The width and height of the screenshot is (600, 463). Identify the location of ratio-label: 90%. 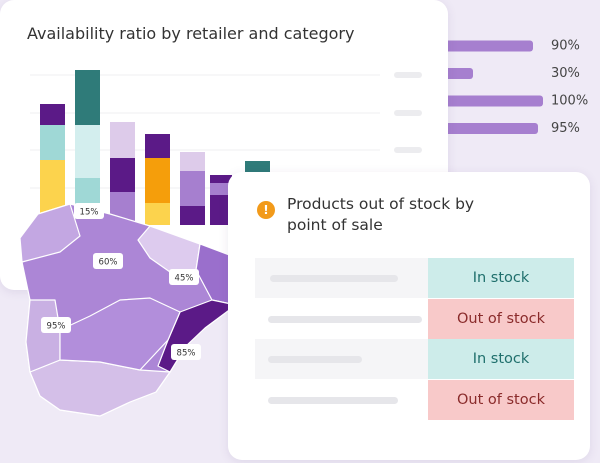
(565, 46).